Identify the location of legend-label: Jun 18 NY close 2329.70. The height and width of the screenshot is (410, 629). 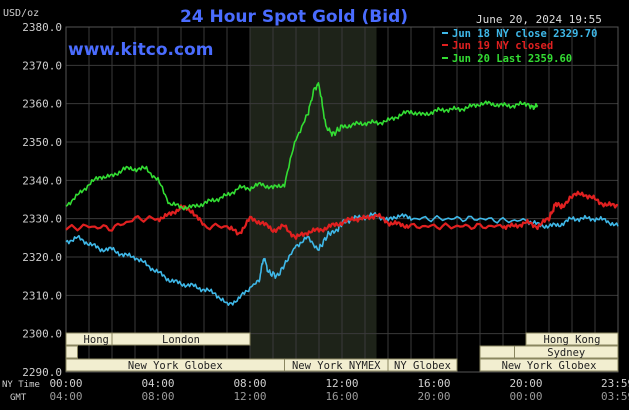
(524, 34).